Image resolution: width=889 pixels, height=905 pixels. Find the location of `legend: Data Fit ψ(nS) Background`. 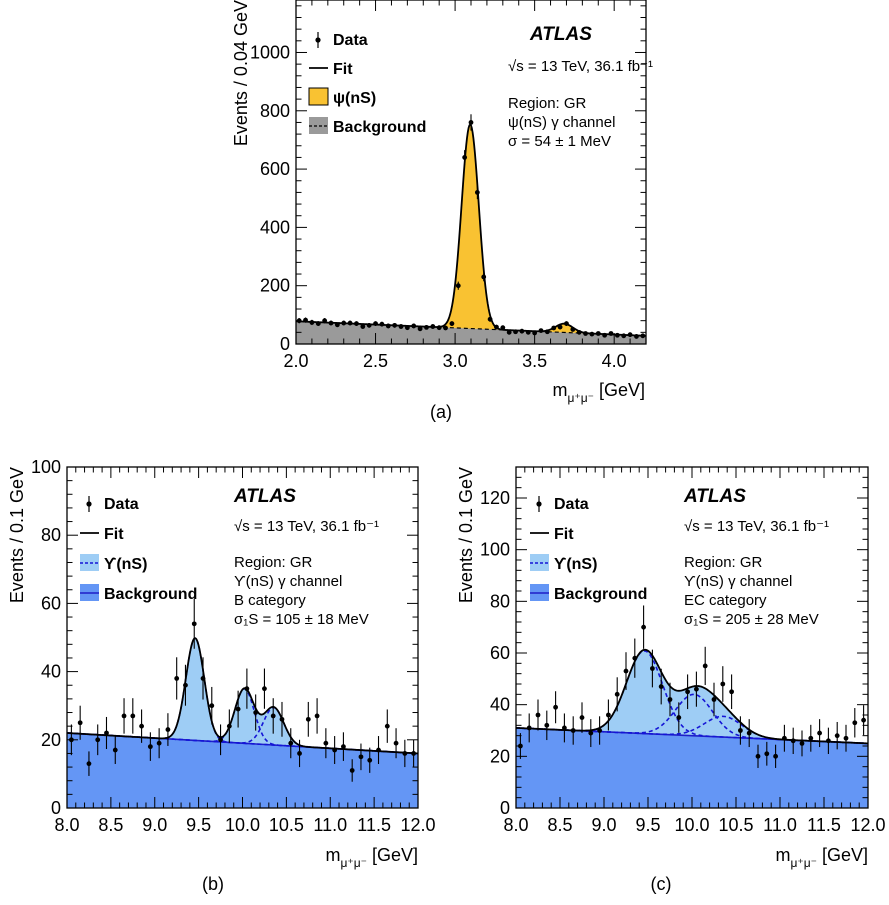

legend: Data Fit ψ(nS) Background is located at coordinates (367, 84).